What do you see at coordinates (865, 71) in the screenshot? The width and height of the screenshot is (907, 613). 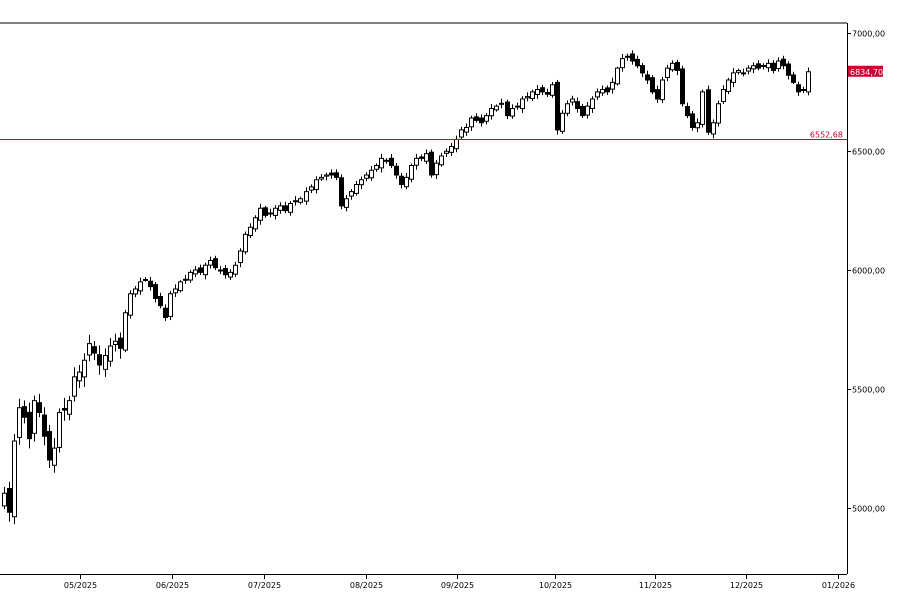 I see `last-price-box` at bounding box center [865, 71].